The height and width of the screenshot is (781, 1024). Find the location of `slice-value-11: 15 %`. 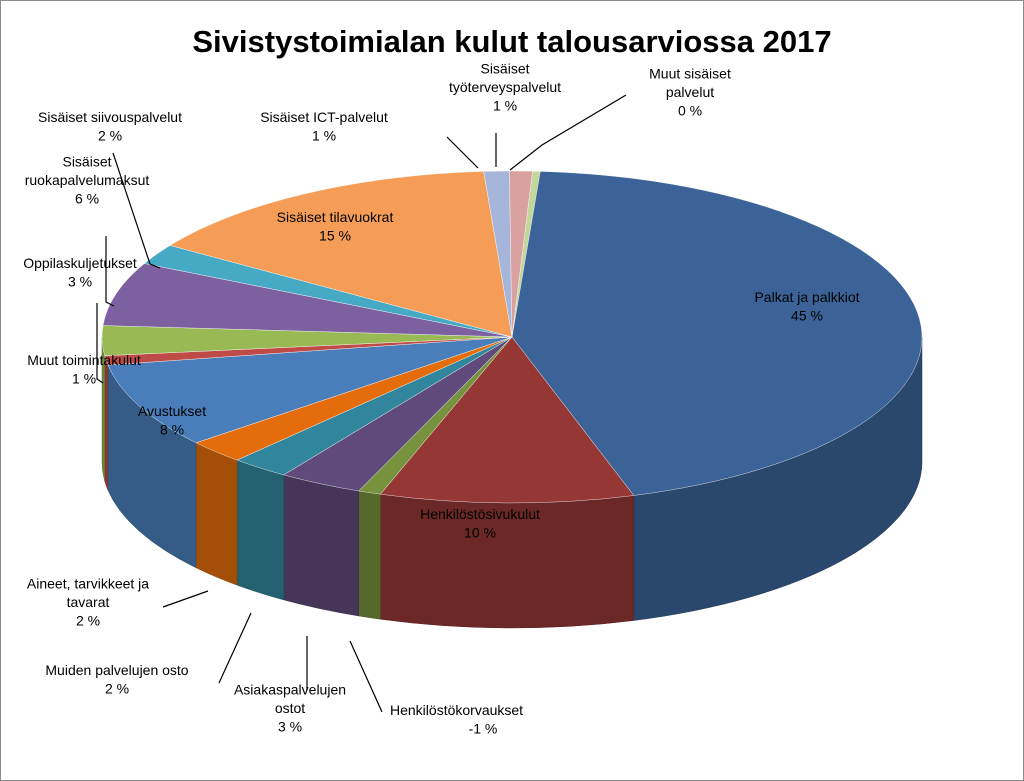

slice-value-11: 15 % is located at coordinates (335, 235).